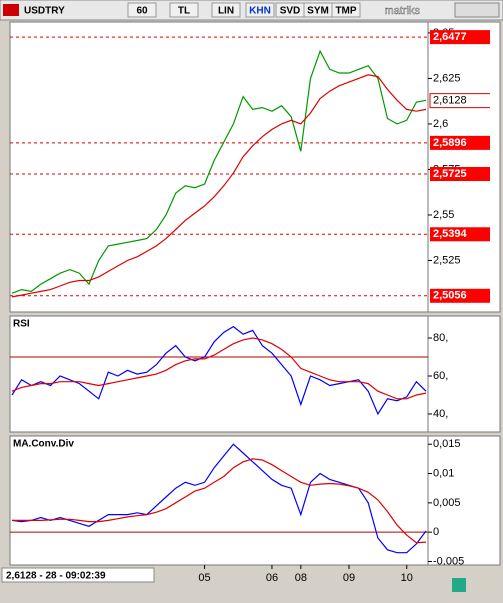 Image resolution: width=503 pixels, height=603 pixels. Describe the element at coordinates (447, 78) in the screenshot. I see `y-tick-label: 2,625` at that location.